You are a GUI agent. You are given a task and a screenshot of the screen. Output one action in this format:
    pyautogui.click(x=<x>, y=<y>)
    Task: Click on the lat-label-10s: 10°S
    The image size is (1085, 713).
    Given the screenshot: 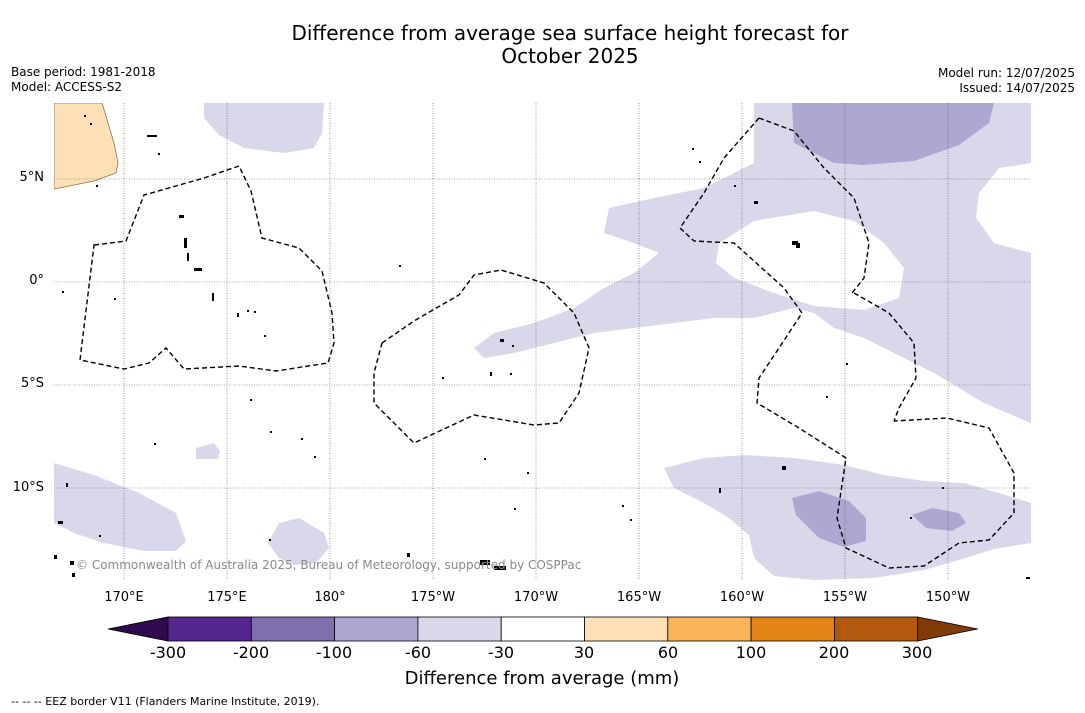 What is the action you would take?
    pyautogui.click(x=28, y=487)
    